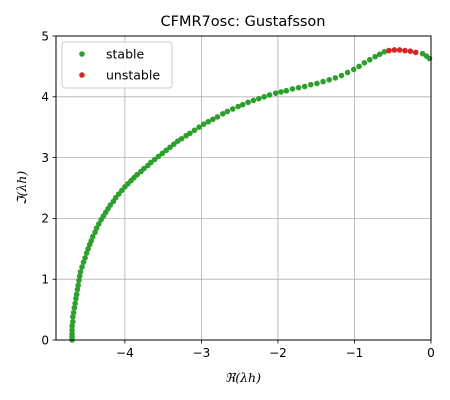  Describe the element at coordinates (243, 377) in the screenshot. I see `x-axis-label: ℜ(λh)` at that location.